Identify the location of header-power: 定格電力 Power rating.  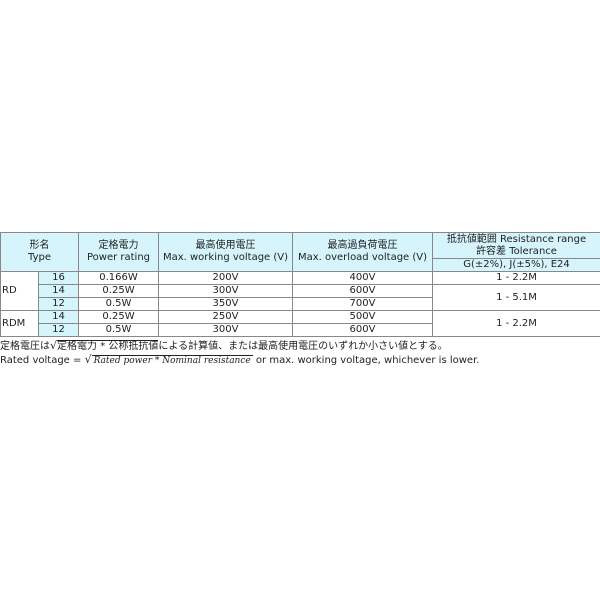
(118, 252).